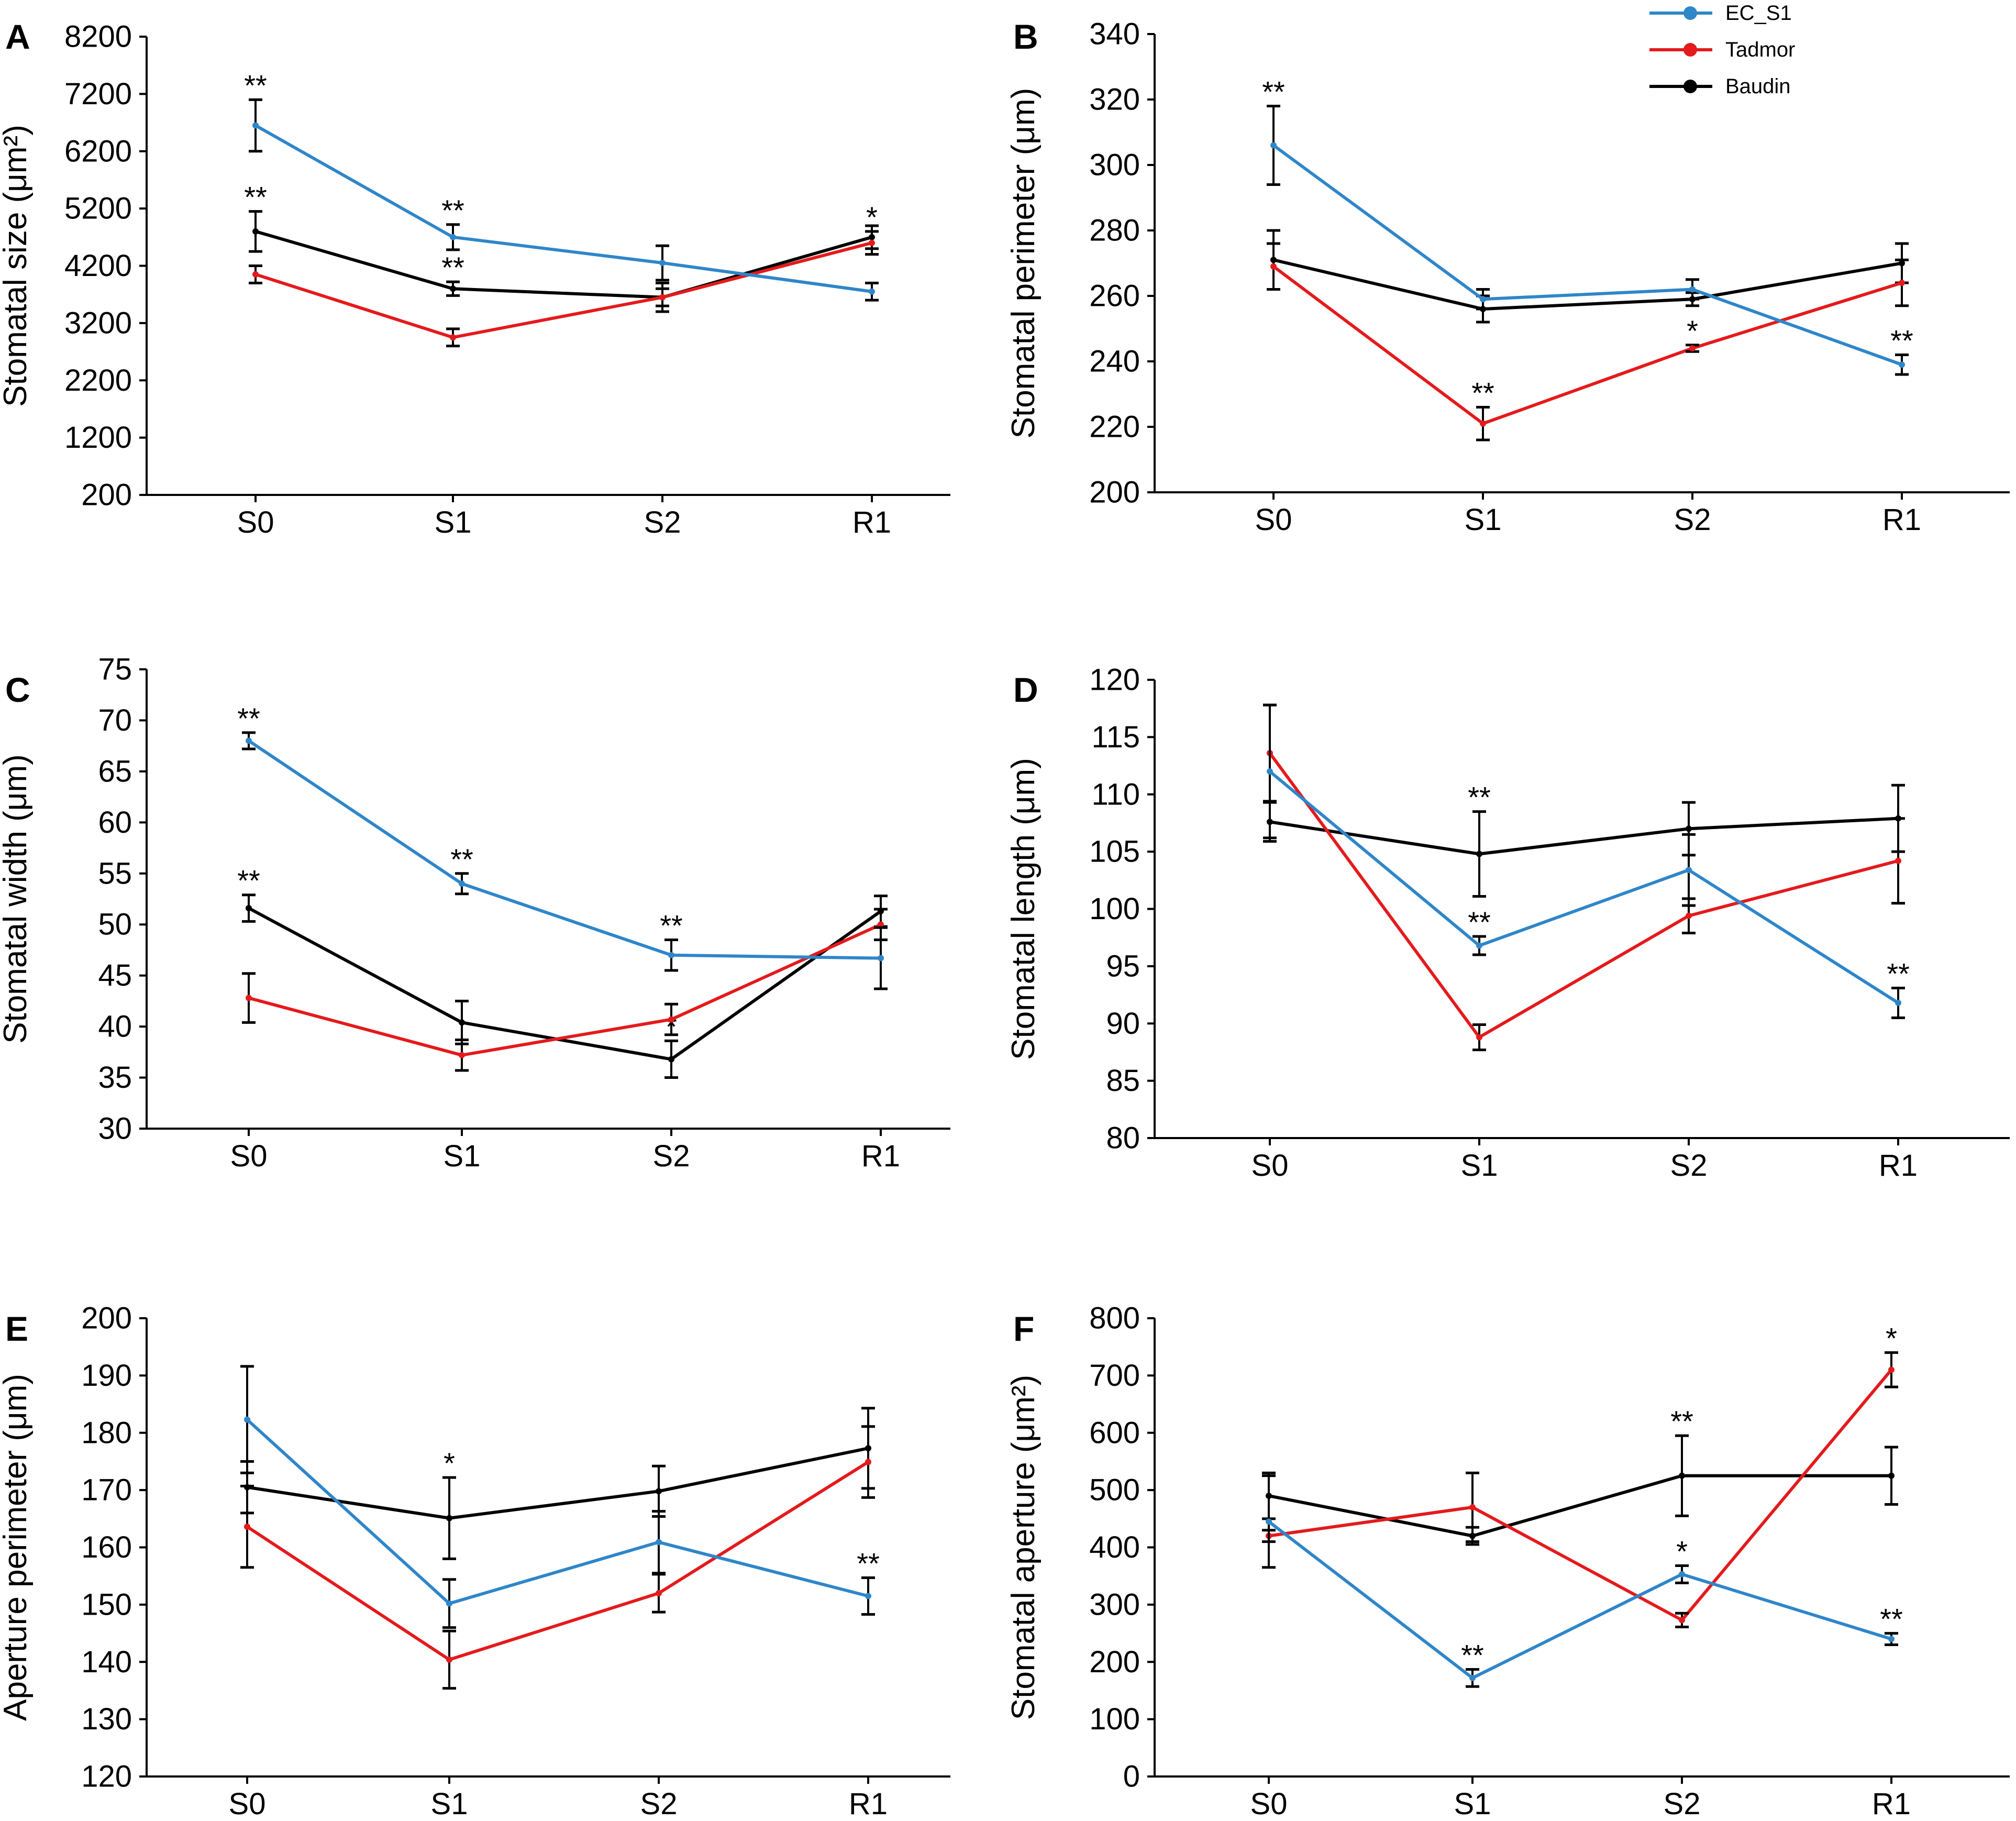 The height and width of the screenshot is (1821, 2016). Describe the element at coordinates (565, 990) in the screenshot. I see `series-tadmor` at that location.